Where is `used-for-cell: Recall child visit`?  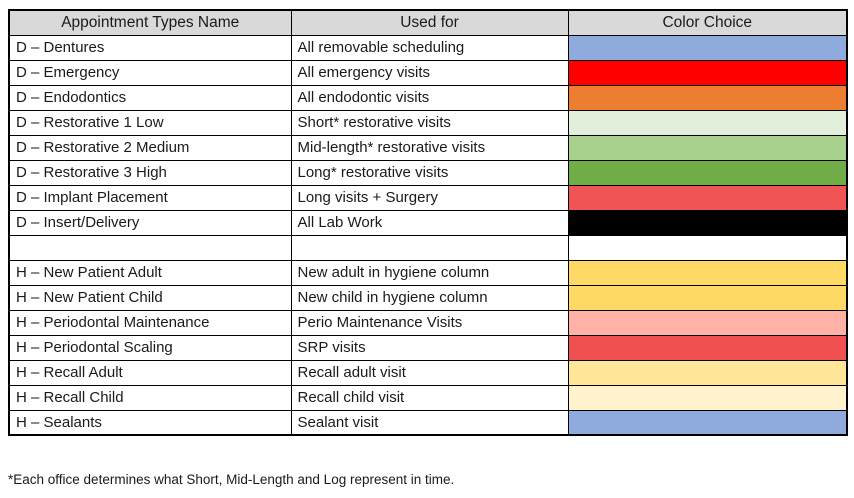 used-for-cell: Recall child visit is located at coordinates (429, 397).